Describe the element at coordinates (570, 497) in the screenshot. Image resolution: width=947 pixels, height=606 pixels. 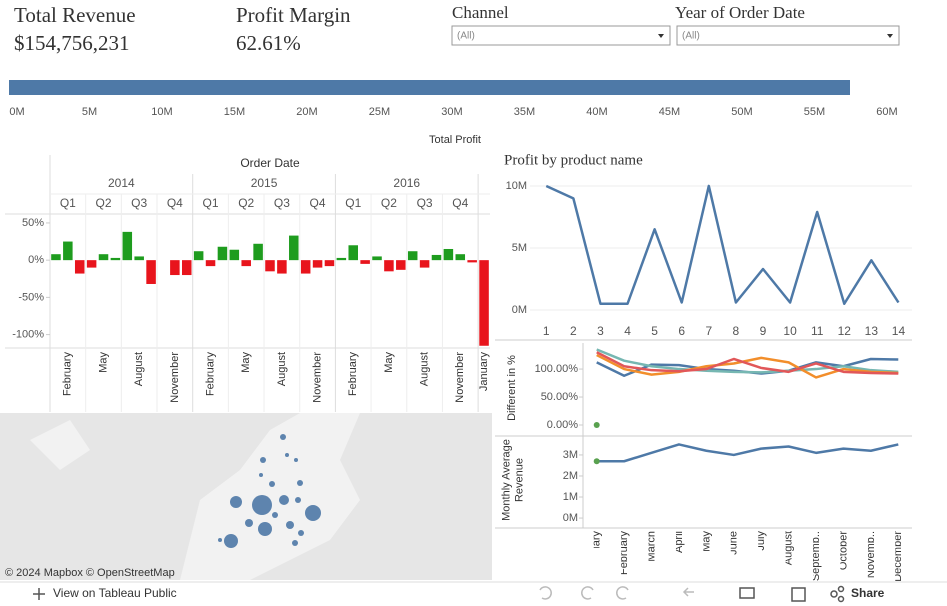
I see `y-tick-label: 1M` at that location.